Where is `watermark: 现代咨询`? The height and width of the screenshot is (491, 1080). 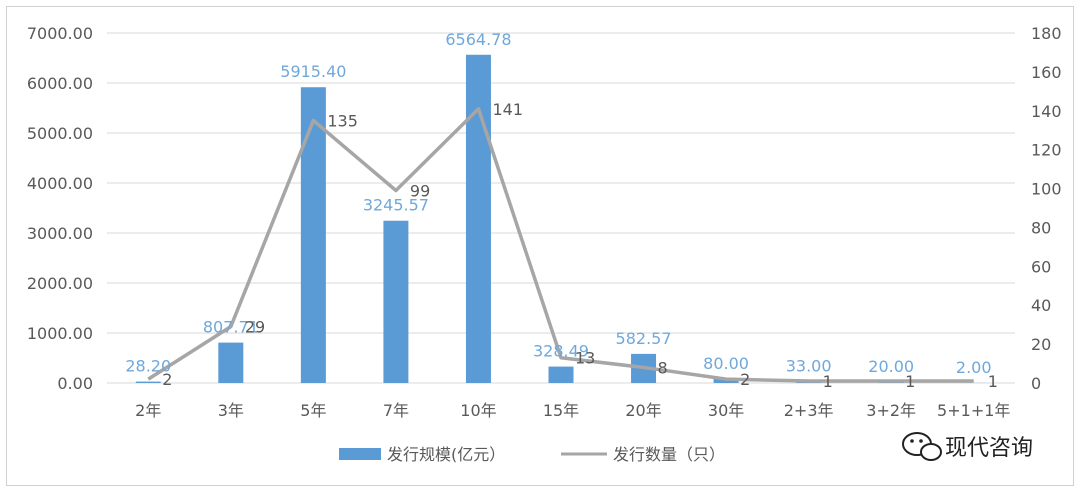 watermark: 现代咨询 is located at coordinates (967, 446).